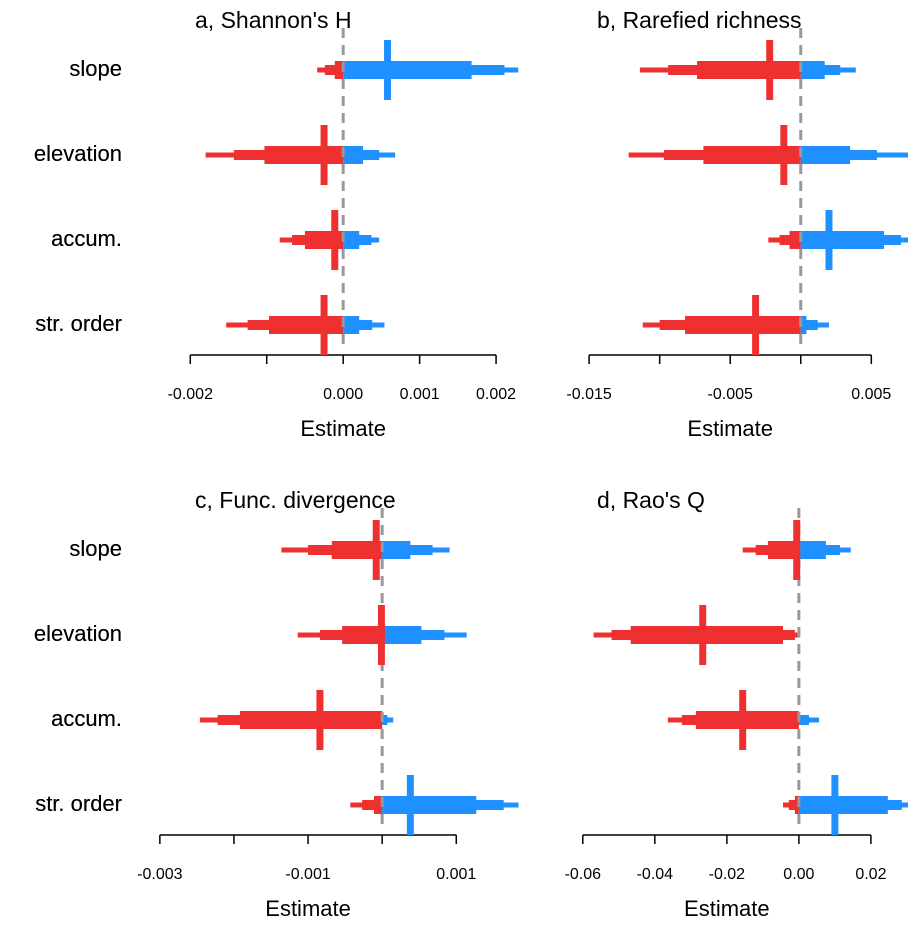 Image resolution: width=910 pixels, height=925 pixels. Describe the element at coordinates (273, 20) in the screenshot. I see `panel-title: a, Shannon's H` at that location.